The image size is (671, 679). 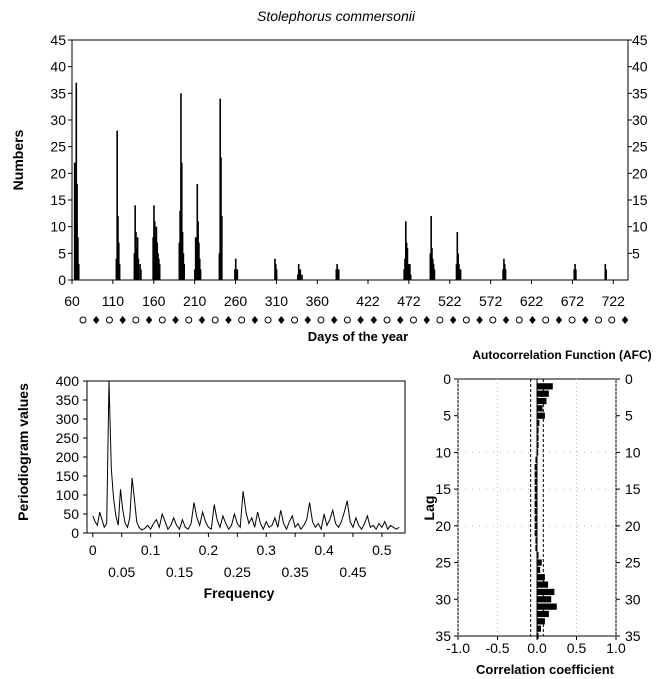 What do you see at coordinates (68, 495) in the screenshot?
I see `pg-y-tick-label: 100` at bounding box center [68, 495].